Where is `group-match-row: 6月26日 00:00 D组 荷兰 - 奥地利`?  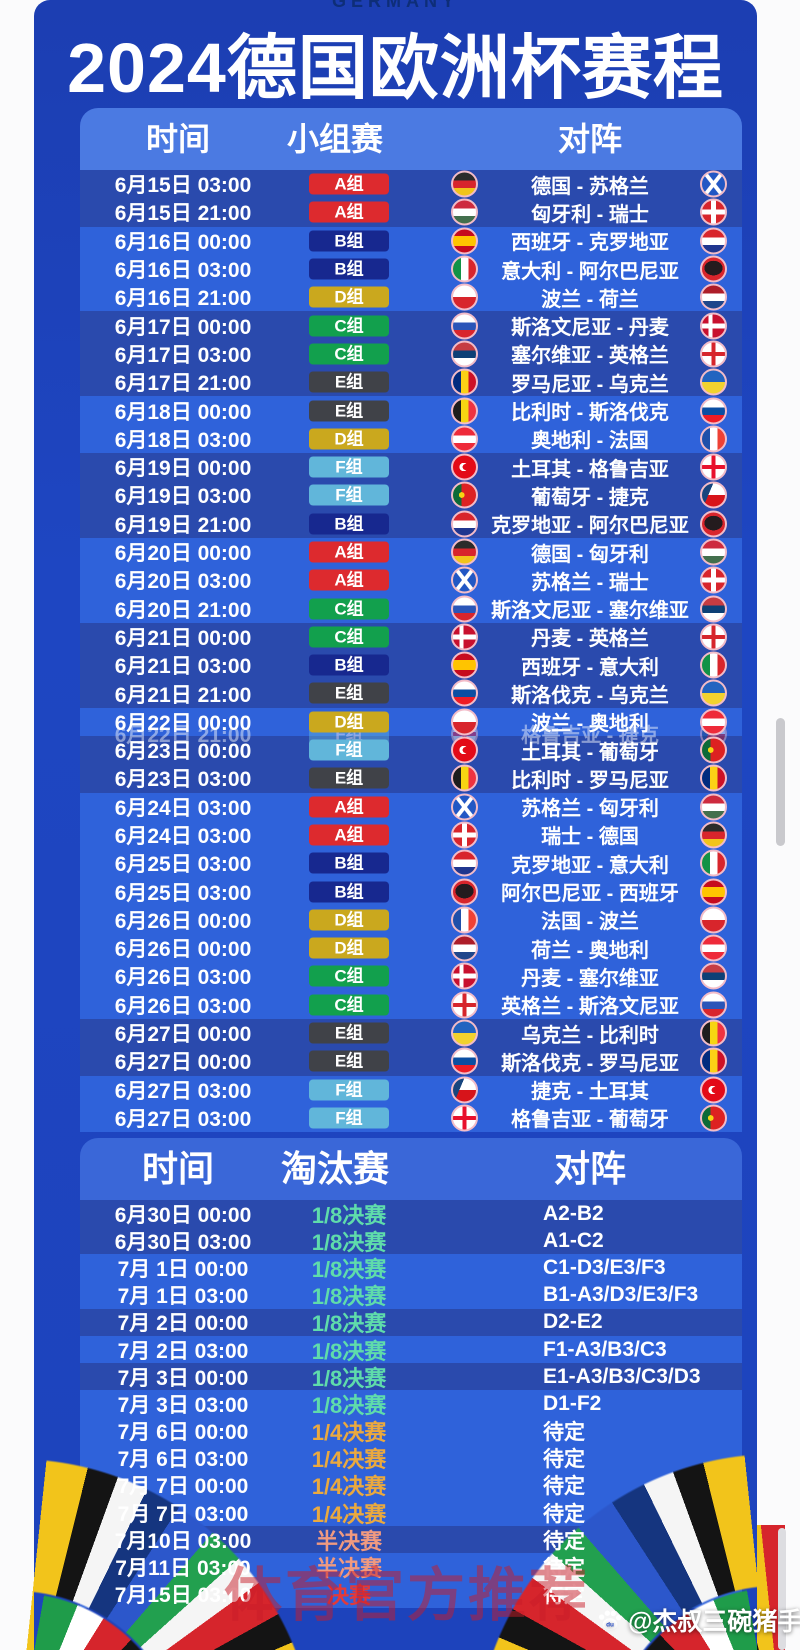 group-match-row: 6月26日 00:00 D组 荷兰 - 奥地利 is located at coordinates (411, 948).